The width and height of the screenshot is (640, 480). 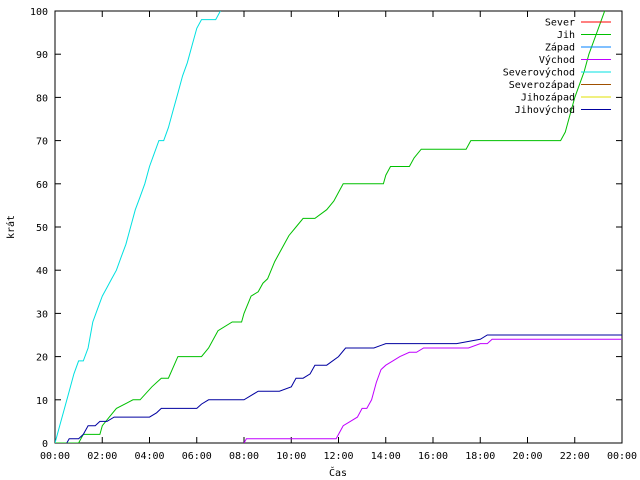 What do you see at coordinates (149, 456) in the screenshot?
I see `x-tick-label: 04:00` at bounding box center [149, 456].